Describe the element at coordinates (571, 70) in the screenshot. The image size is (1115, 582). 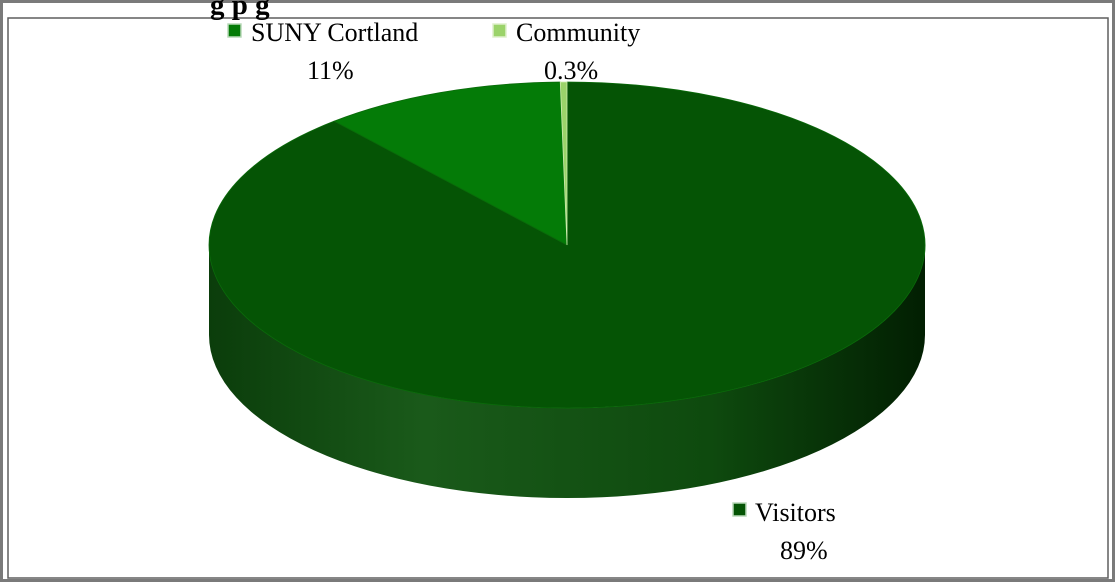
I see `data-label-community: 0.3%` at that location.